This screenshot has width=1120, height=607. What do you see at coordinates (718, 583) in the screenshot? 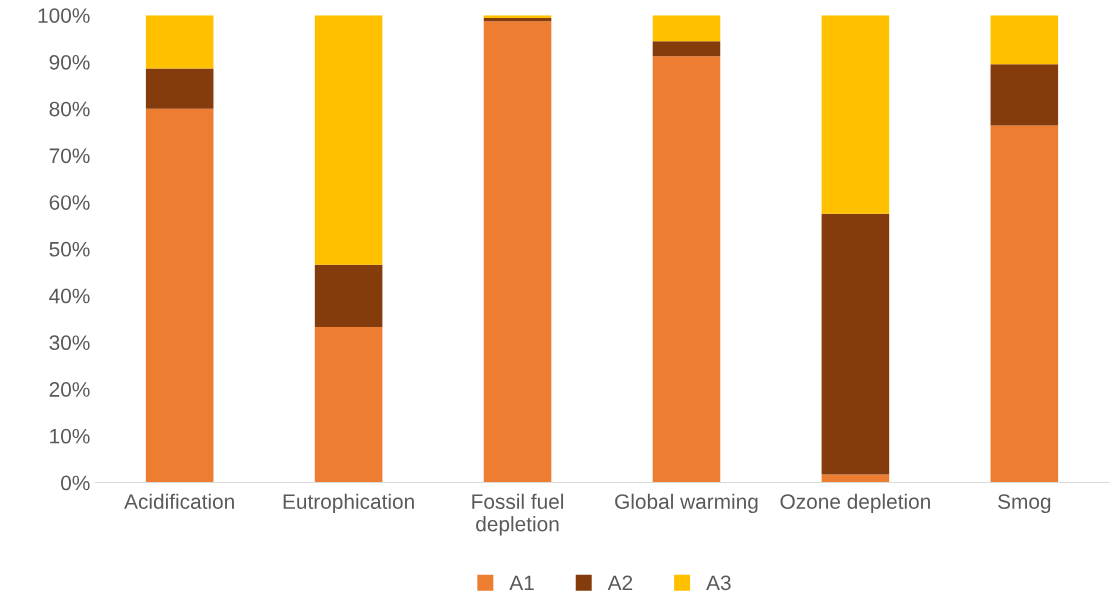
I see `legend-label: A3` at bounding box center [718, 583].